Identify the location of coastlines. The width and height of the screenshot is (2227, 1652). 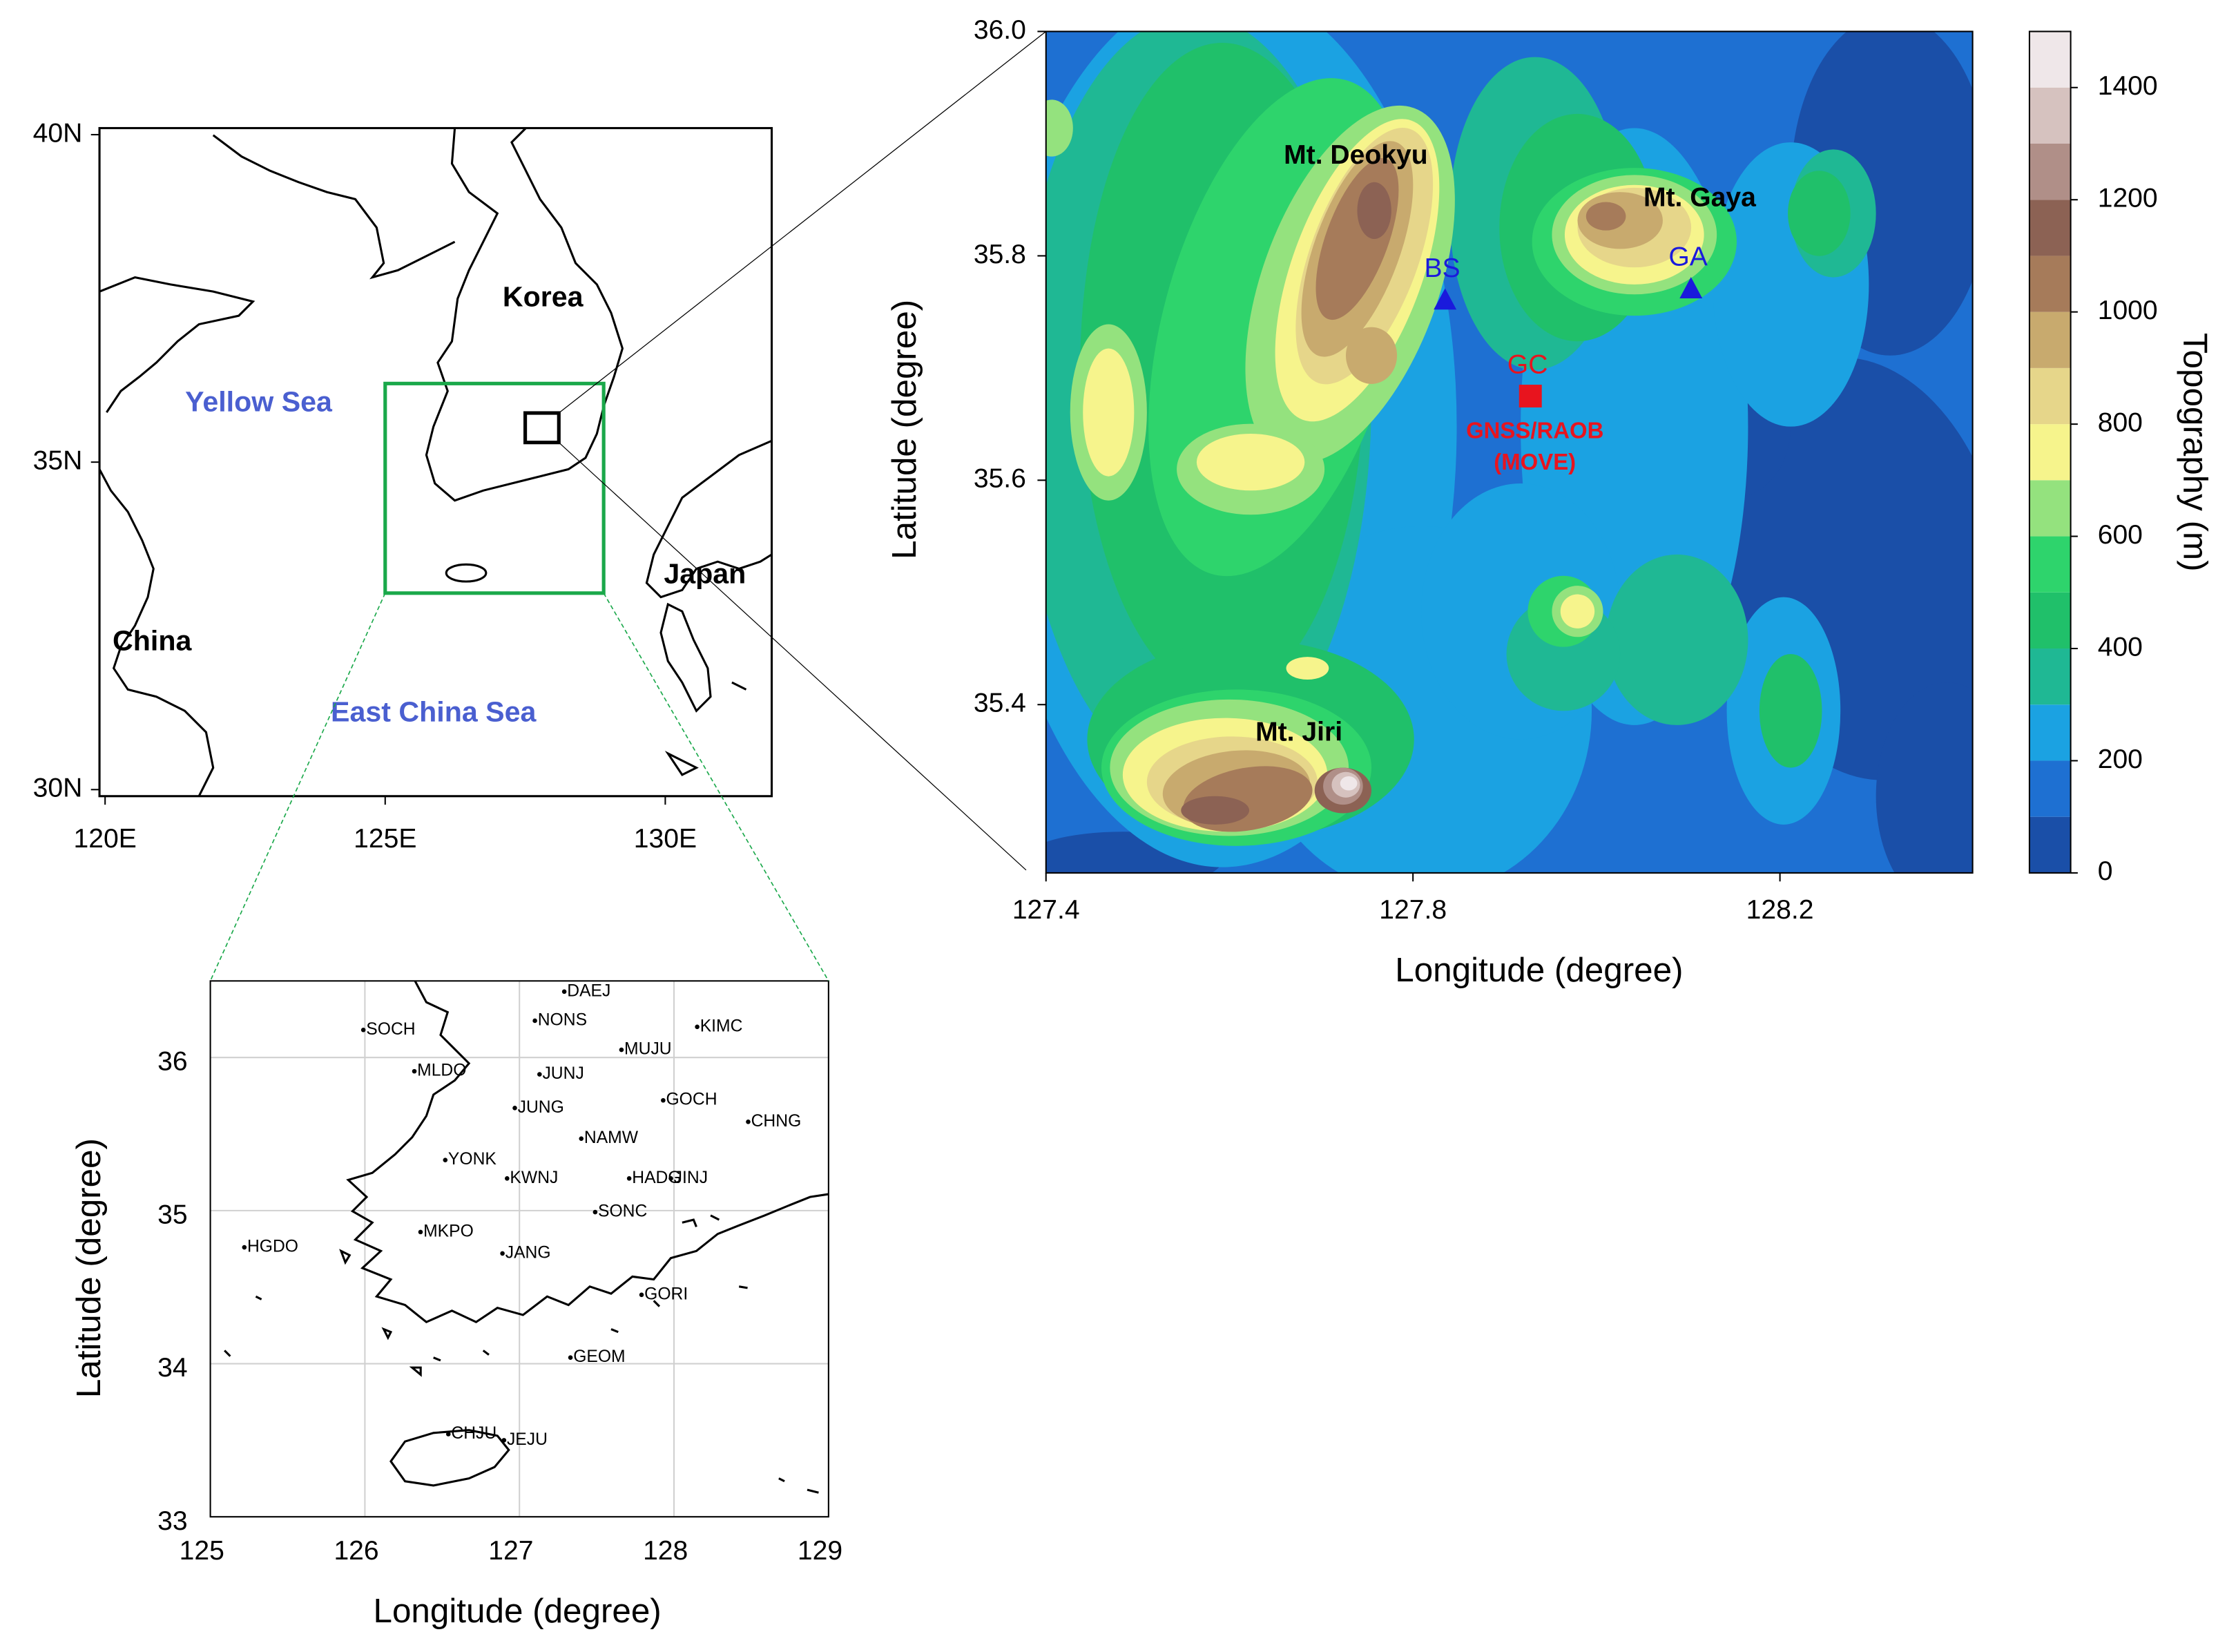
(435, 462).